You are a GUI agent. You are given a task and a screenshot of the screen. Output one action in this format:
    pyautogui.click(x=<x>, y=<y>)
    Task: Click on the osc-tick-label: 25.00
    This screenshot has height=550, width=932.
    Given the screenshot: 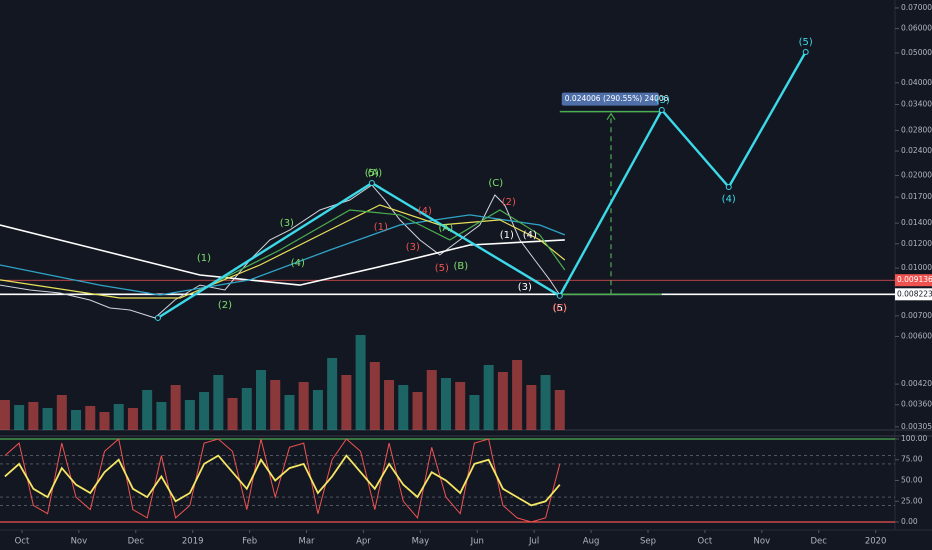 What is the action you would take?
    pyautogui.click(x=912, y=500)
    